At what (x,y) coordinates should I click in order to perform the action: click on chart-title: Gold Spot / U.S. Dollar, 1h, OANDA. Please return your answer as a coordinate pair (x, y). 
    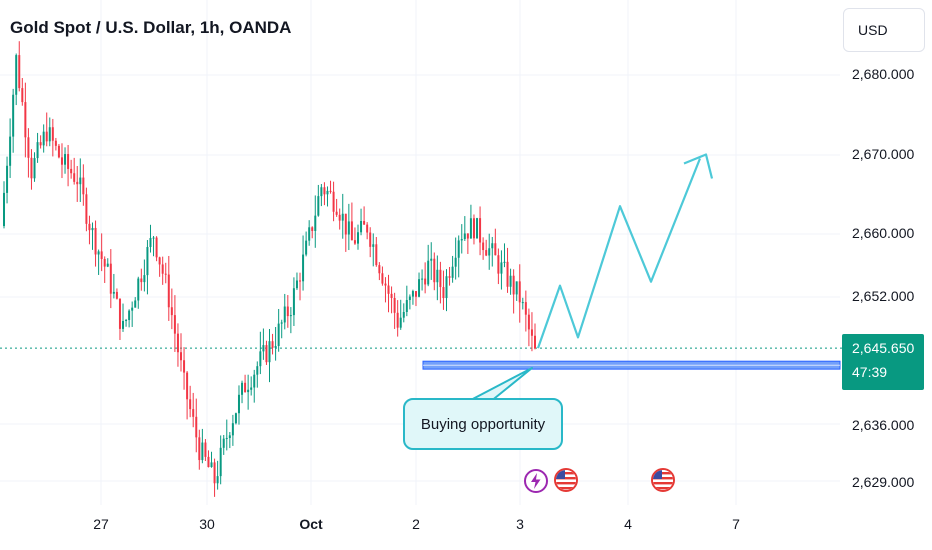
    Looking at the image, I should click on (151, 27).